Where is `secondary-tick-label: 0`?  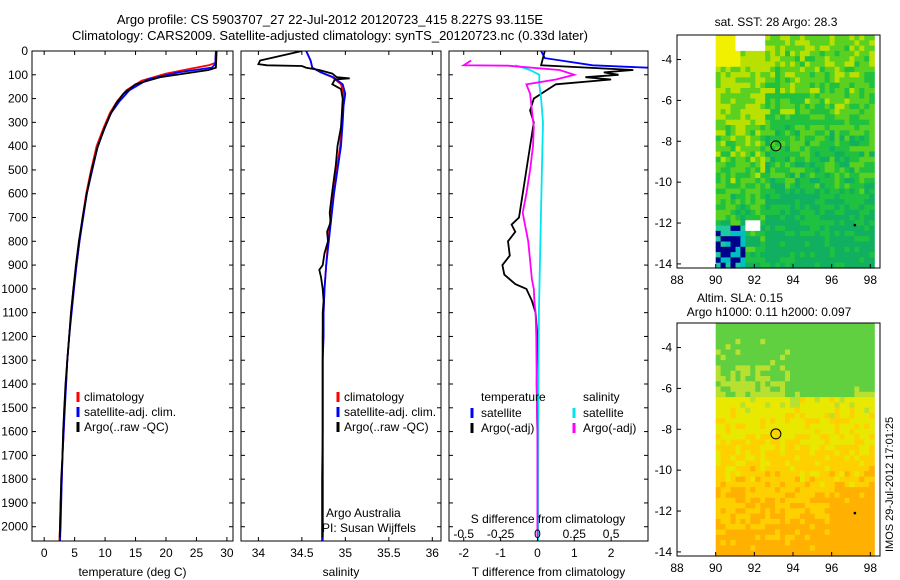 secondary-tick-label: 0 is located at coordinates (537, 534).